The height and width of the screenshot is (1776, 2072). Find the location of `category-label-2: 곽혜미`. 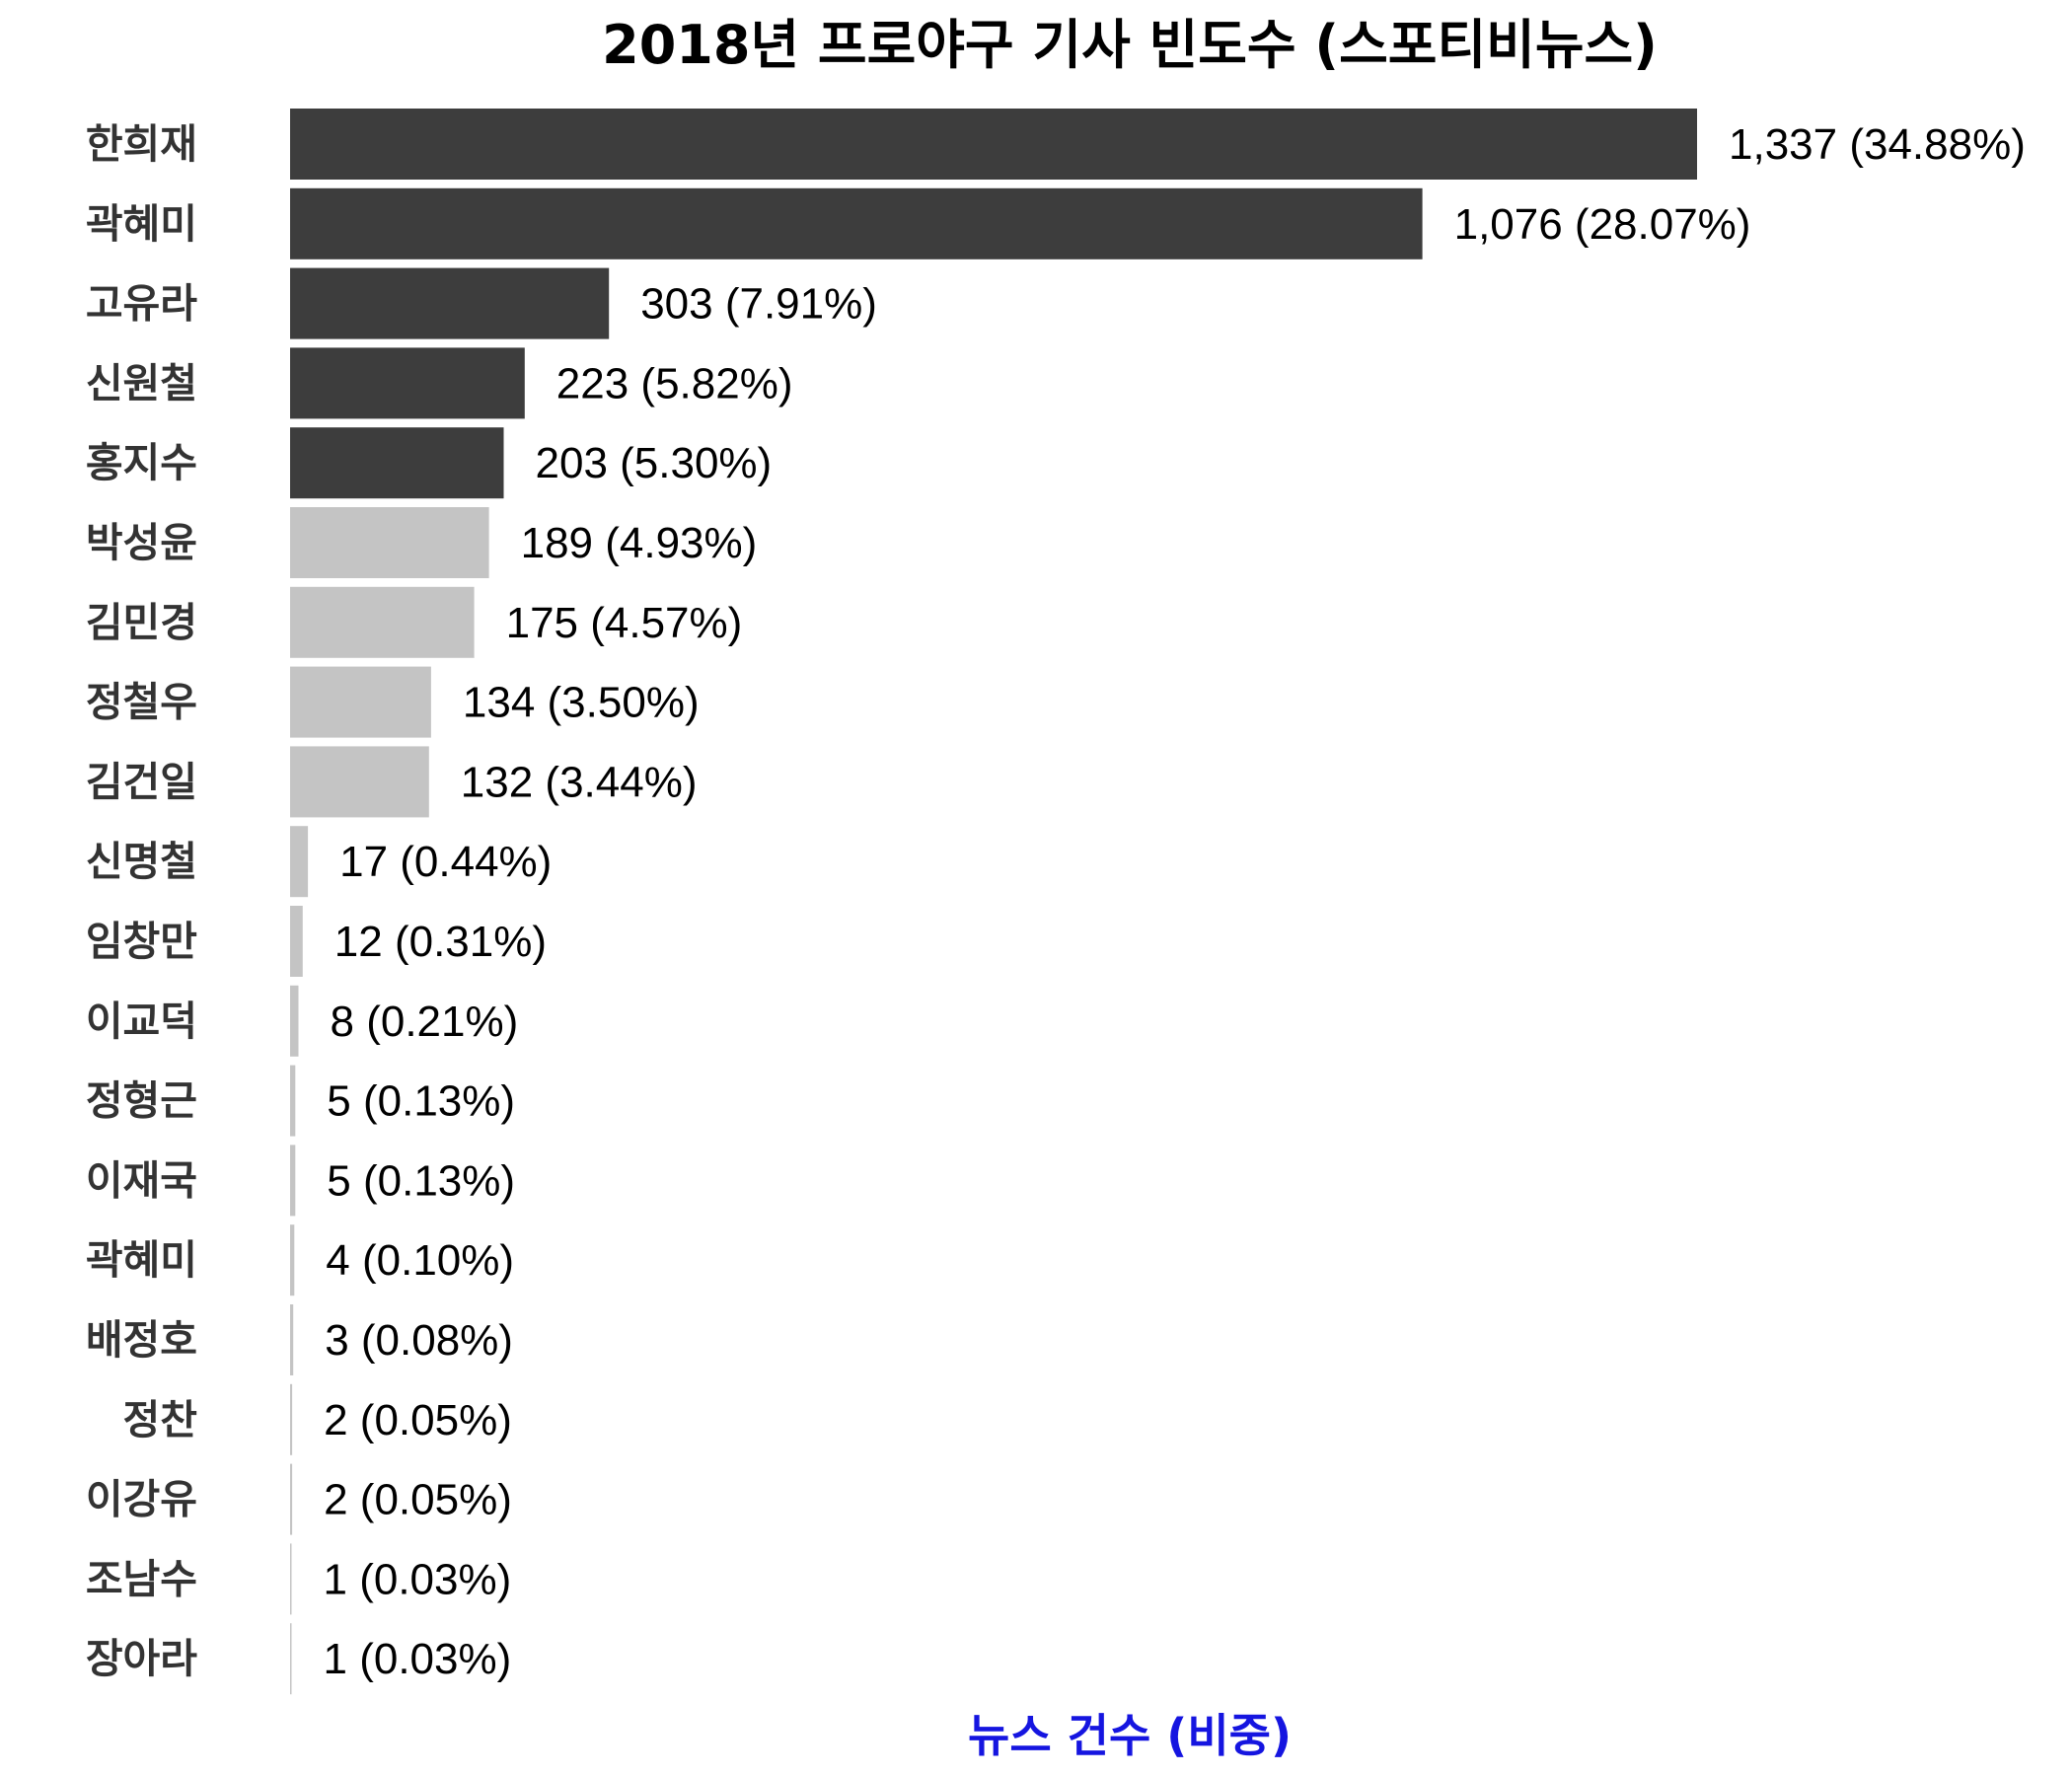

category-label-2: 곽혜미 is located at coordinates (141, 224).